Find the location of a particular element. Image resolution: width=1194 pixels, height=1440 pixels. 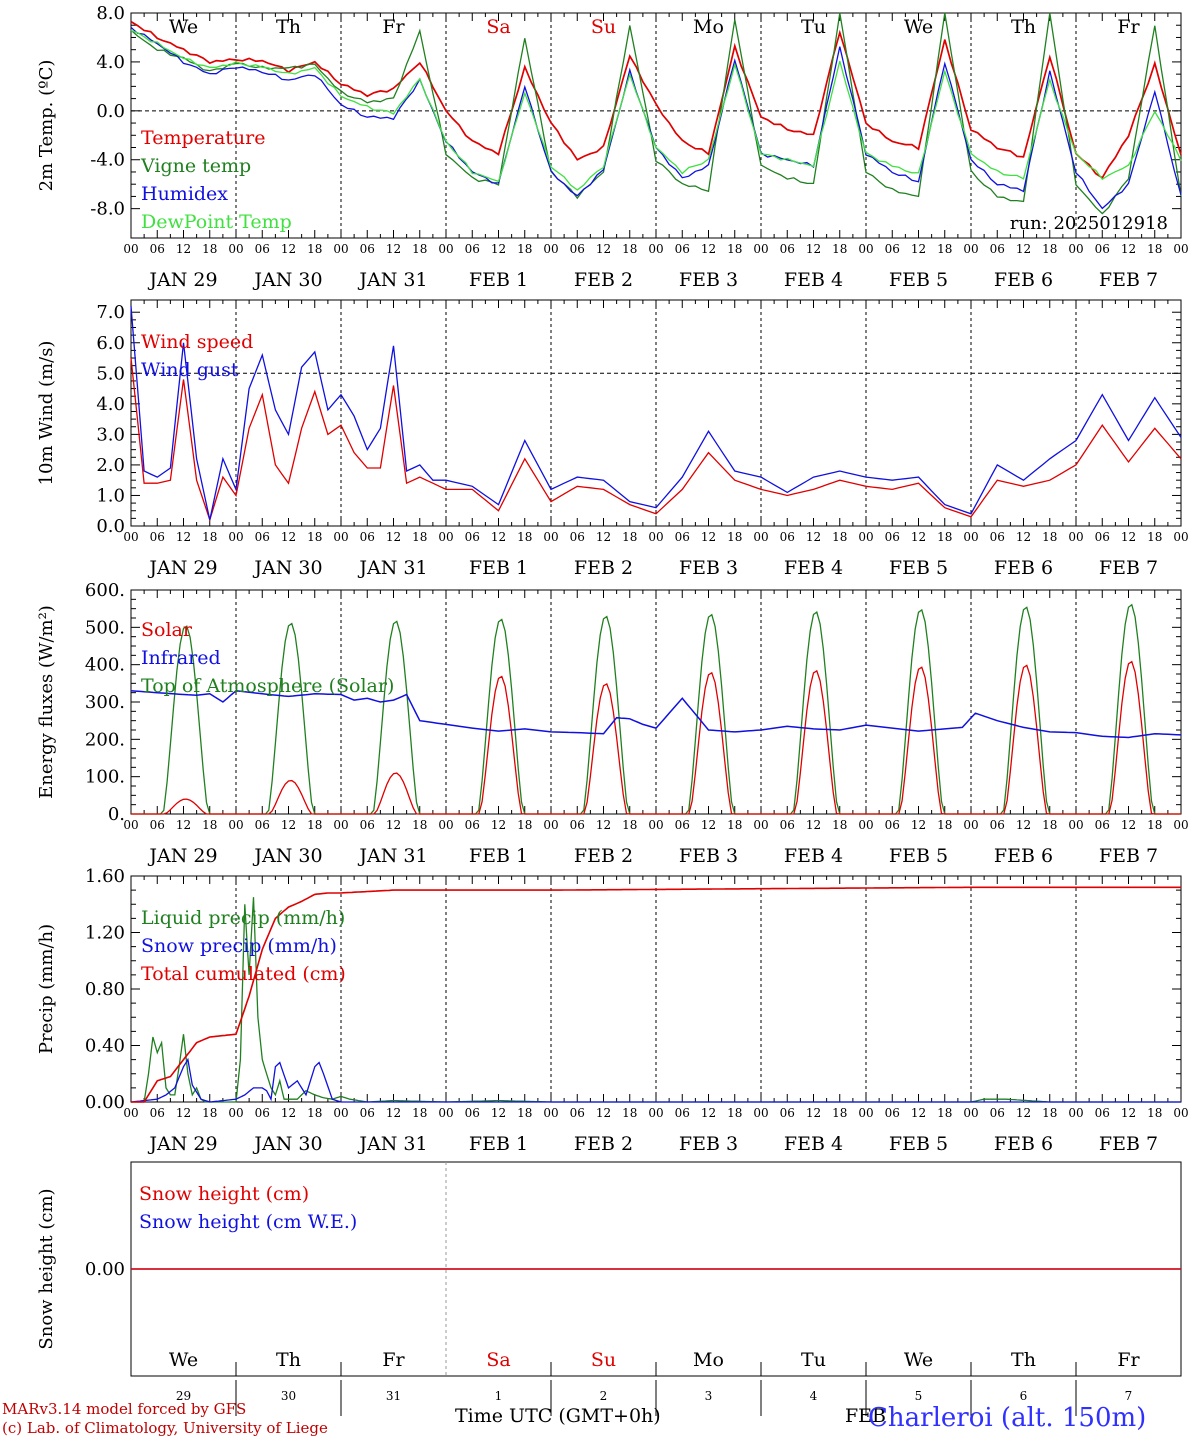

day-number-label: 30 is located at coordinates (288, 1396).